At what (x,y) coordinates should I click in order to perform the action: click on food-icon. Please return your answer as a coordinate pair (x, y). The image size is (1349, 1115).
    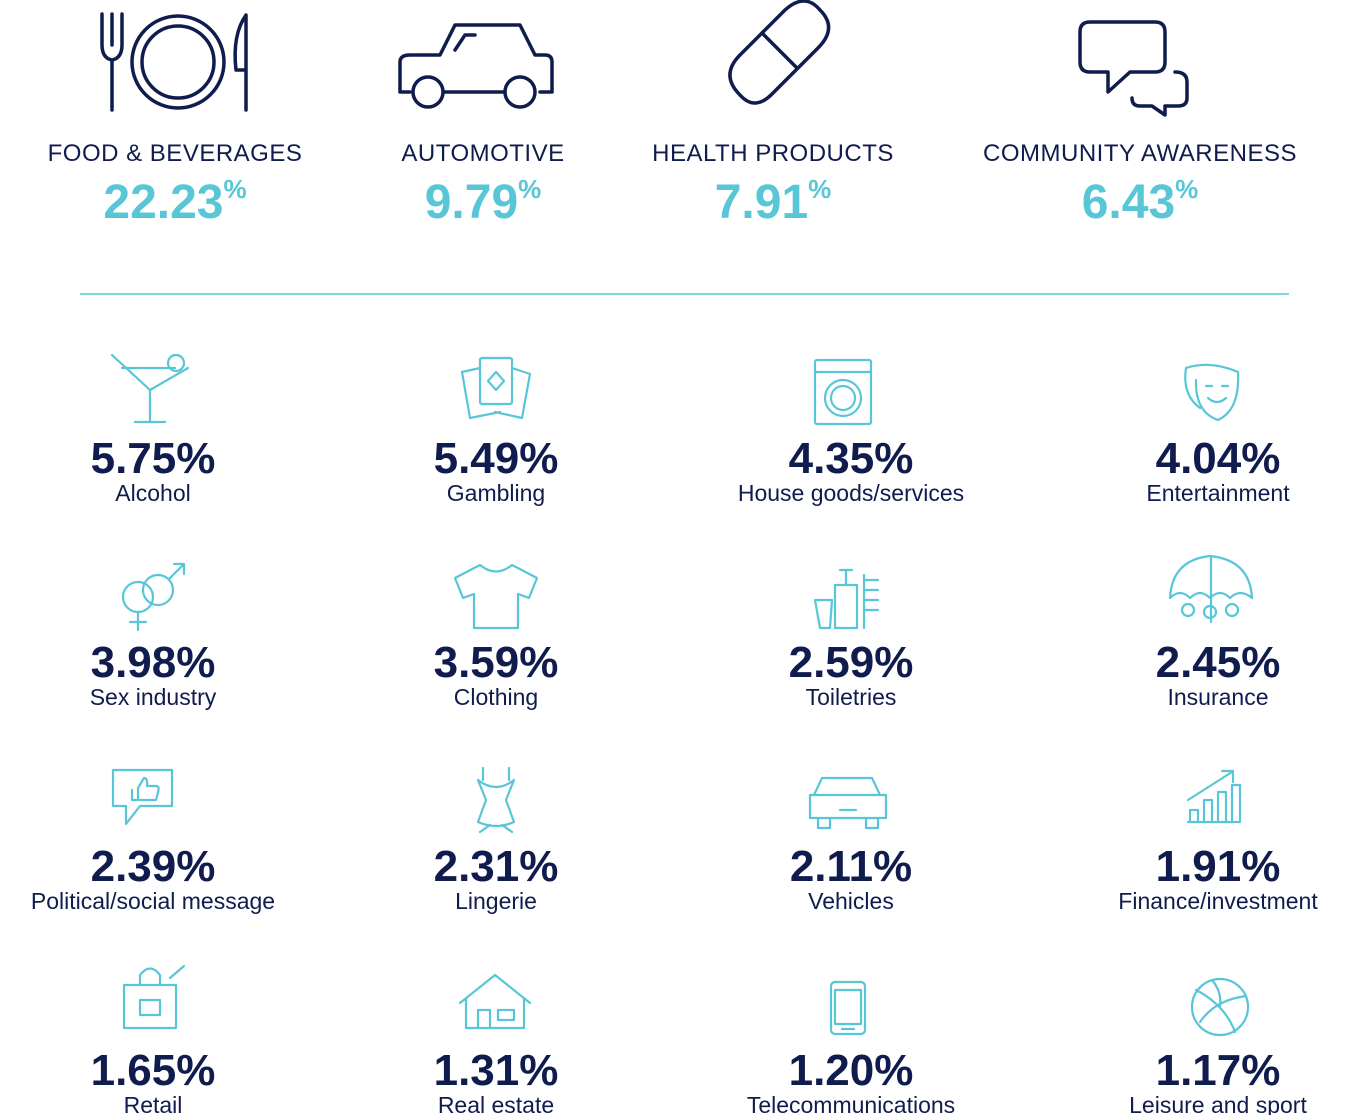
    Looking at the image, I should click on (174, 62).